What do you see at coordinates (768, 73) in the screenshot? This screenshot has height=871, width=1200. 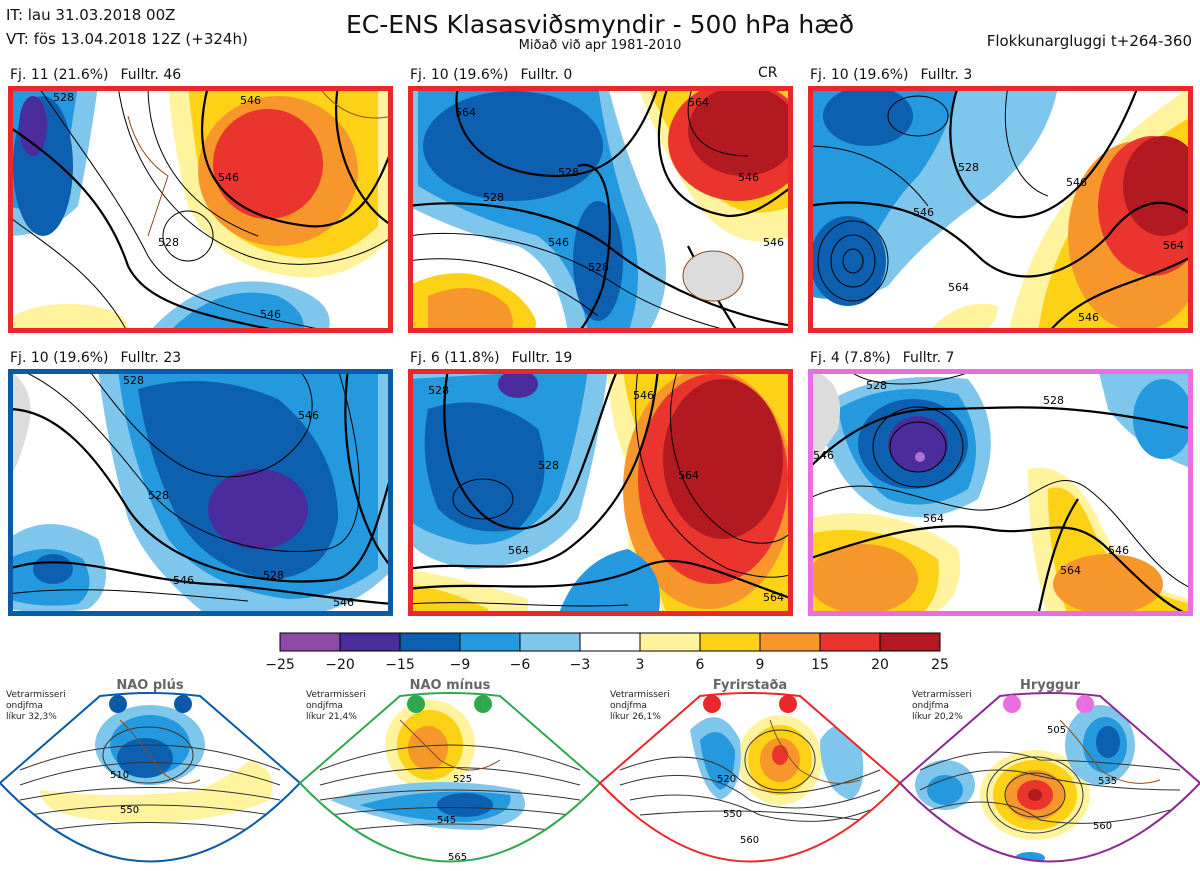 I see `panel-2-tag: CR` at bounding box center [768, 73].